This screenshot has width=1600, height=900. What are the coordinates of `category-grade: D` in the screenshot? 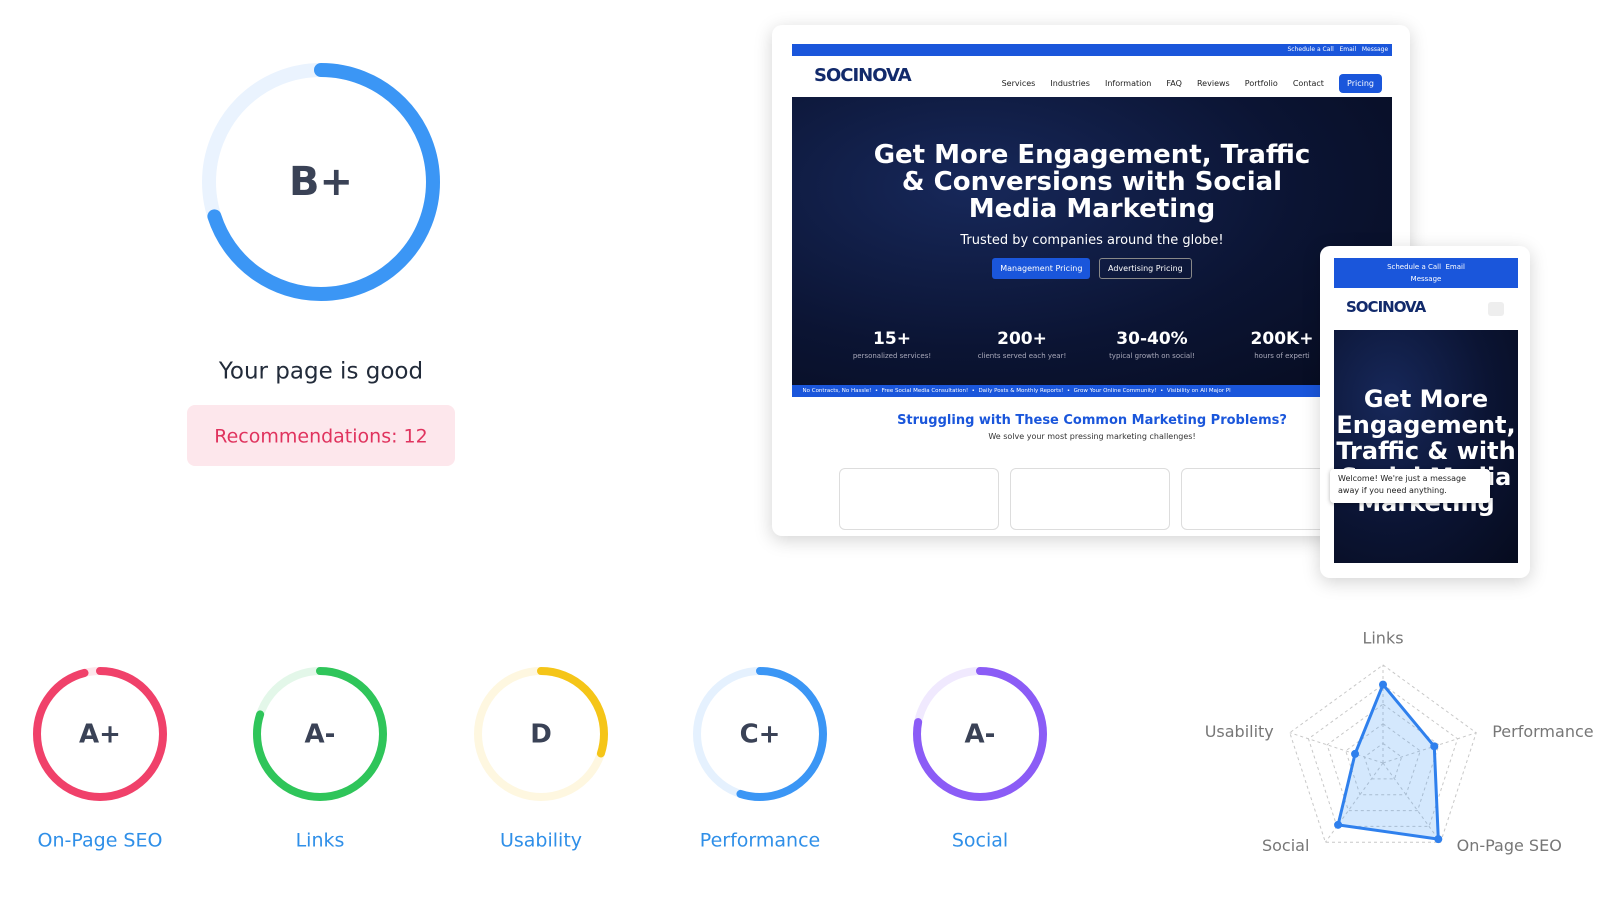 It's located at (541, 735).